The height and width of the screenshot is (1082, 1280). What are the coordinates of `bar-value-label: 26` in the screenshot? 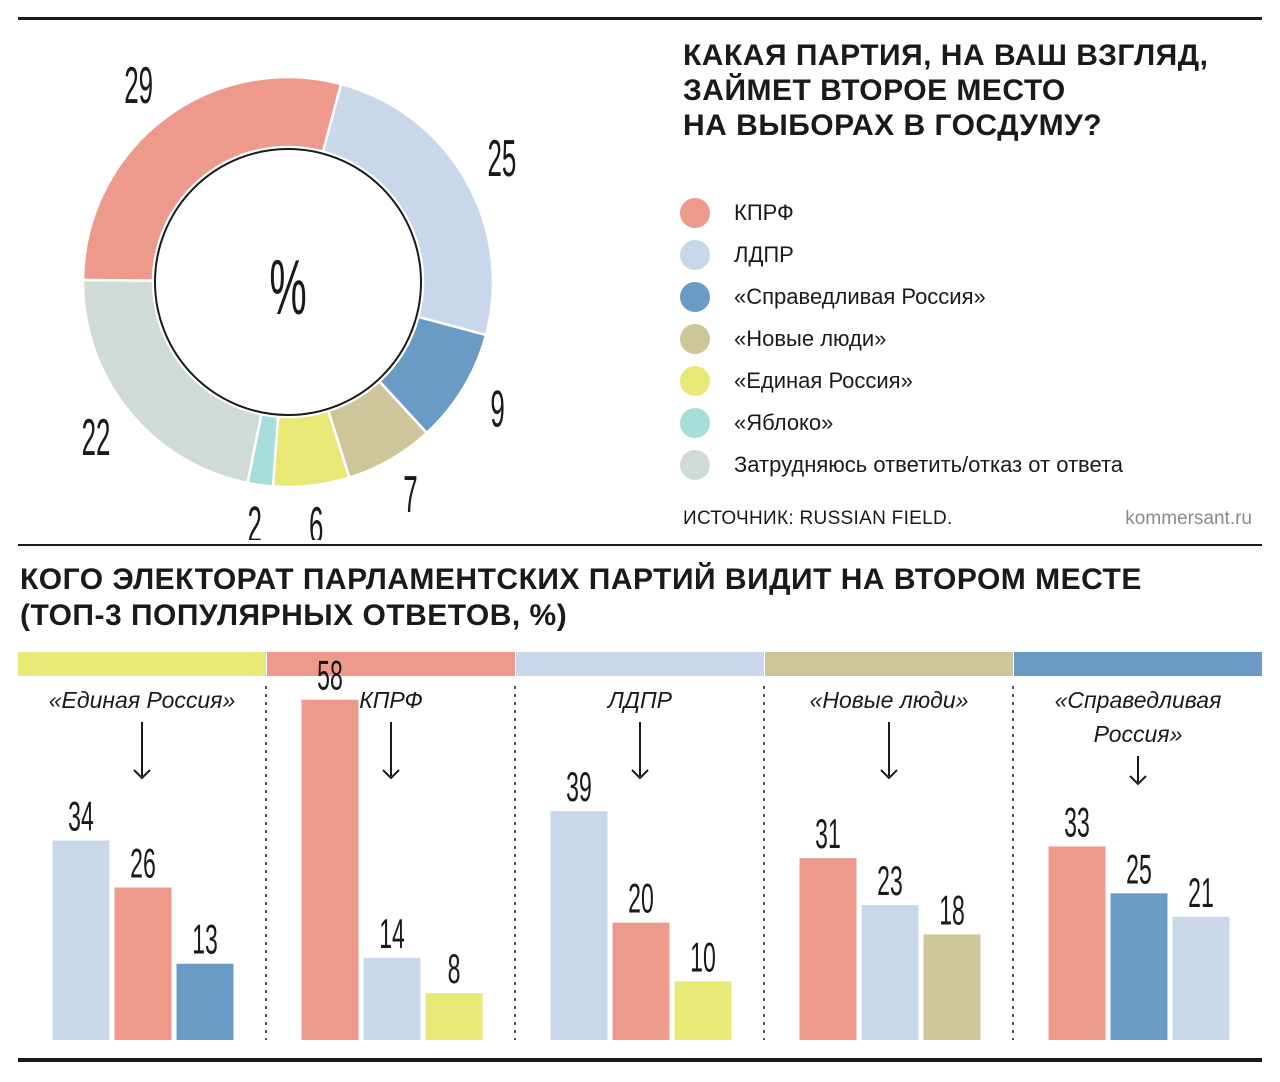 It's located at (143, 865).